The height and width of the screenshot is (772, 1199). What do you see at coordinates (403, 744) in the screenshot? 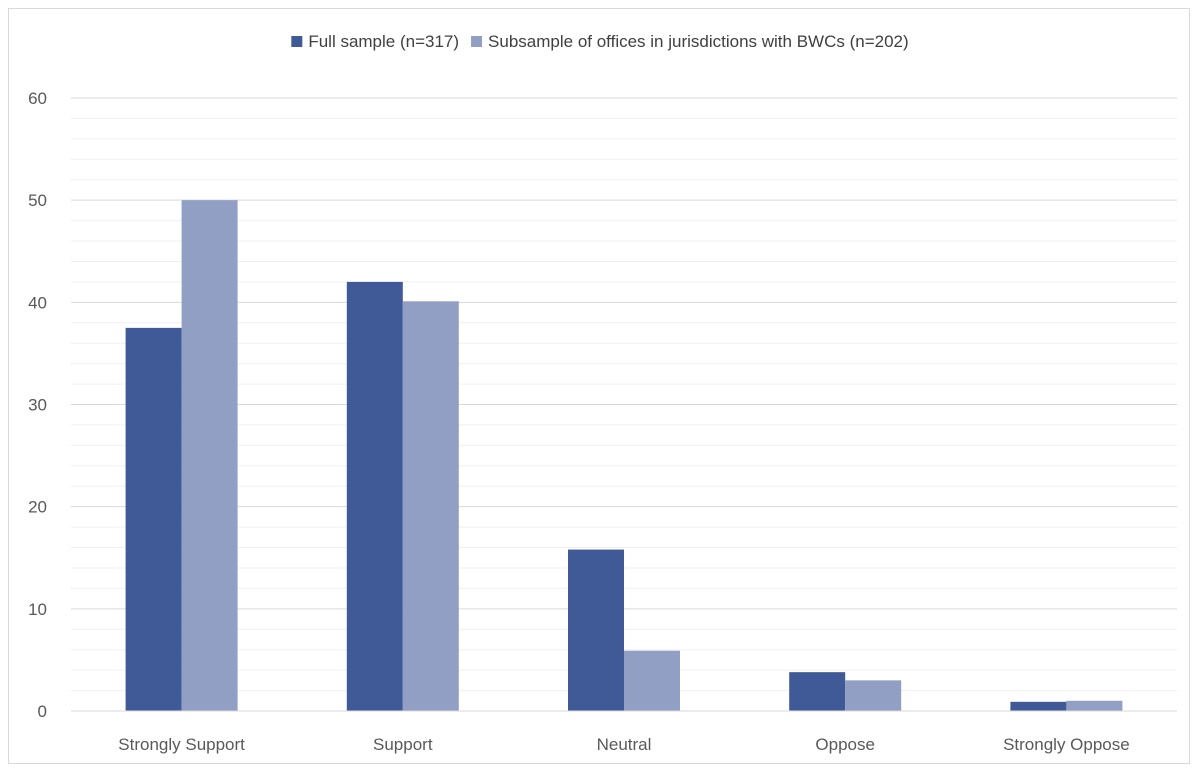
I see `x-tick-label: Support` at bounding box center [403, 744].